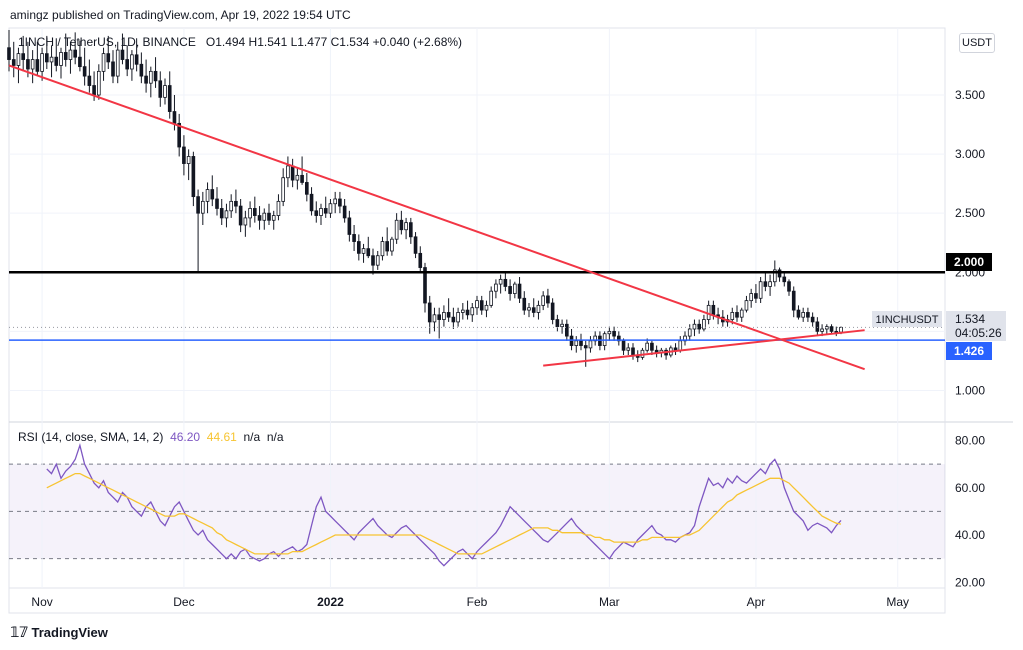 The width and height of the screenshot is (1023, 650). Describe the element at coordinates (252, 437) in the screenshot. I see `rsi-na-1: n/a` at that location.